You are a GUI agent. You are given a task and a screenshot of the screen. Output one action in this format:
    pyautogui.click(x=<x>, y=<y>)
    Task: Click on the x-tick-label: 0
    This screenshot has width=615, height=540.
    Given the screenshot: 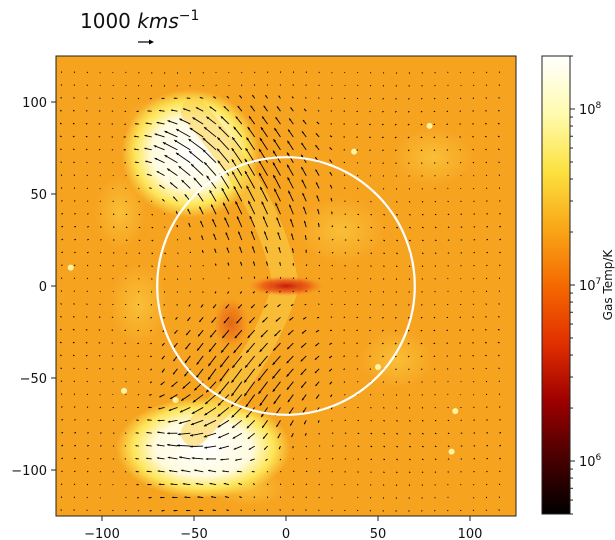 What is the action you would take?
    pyautogui.click(x=286, y=533)
    